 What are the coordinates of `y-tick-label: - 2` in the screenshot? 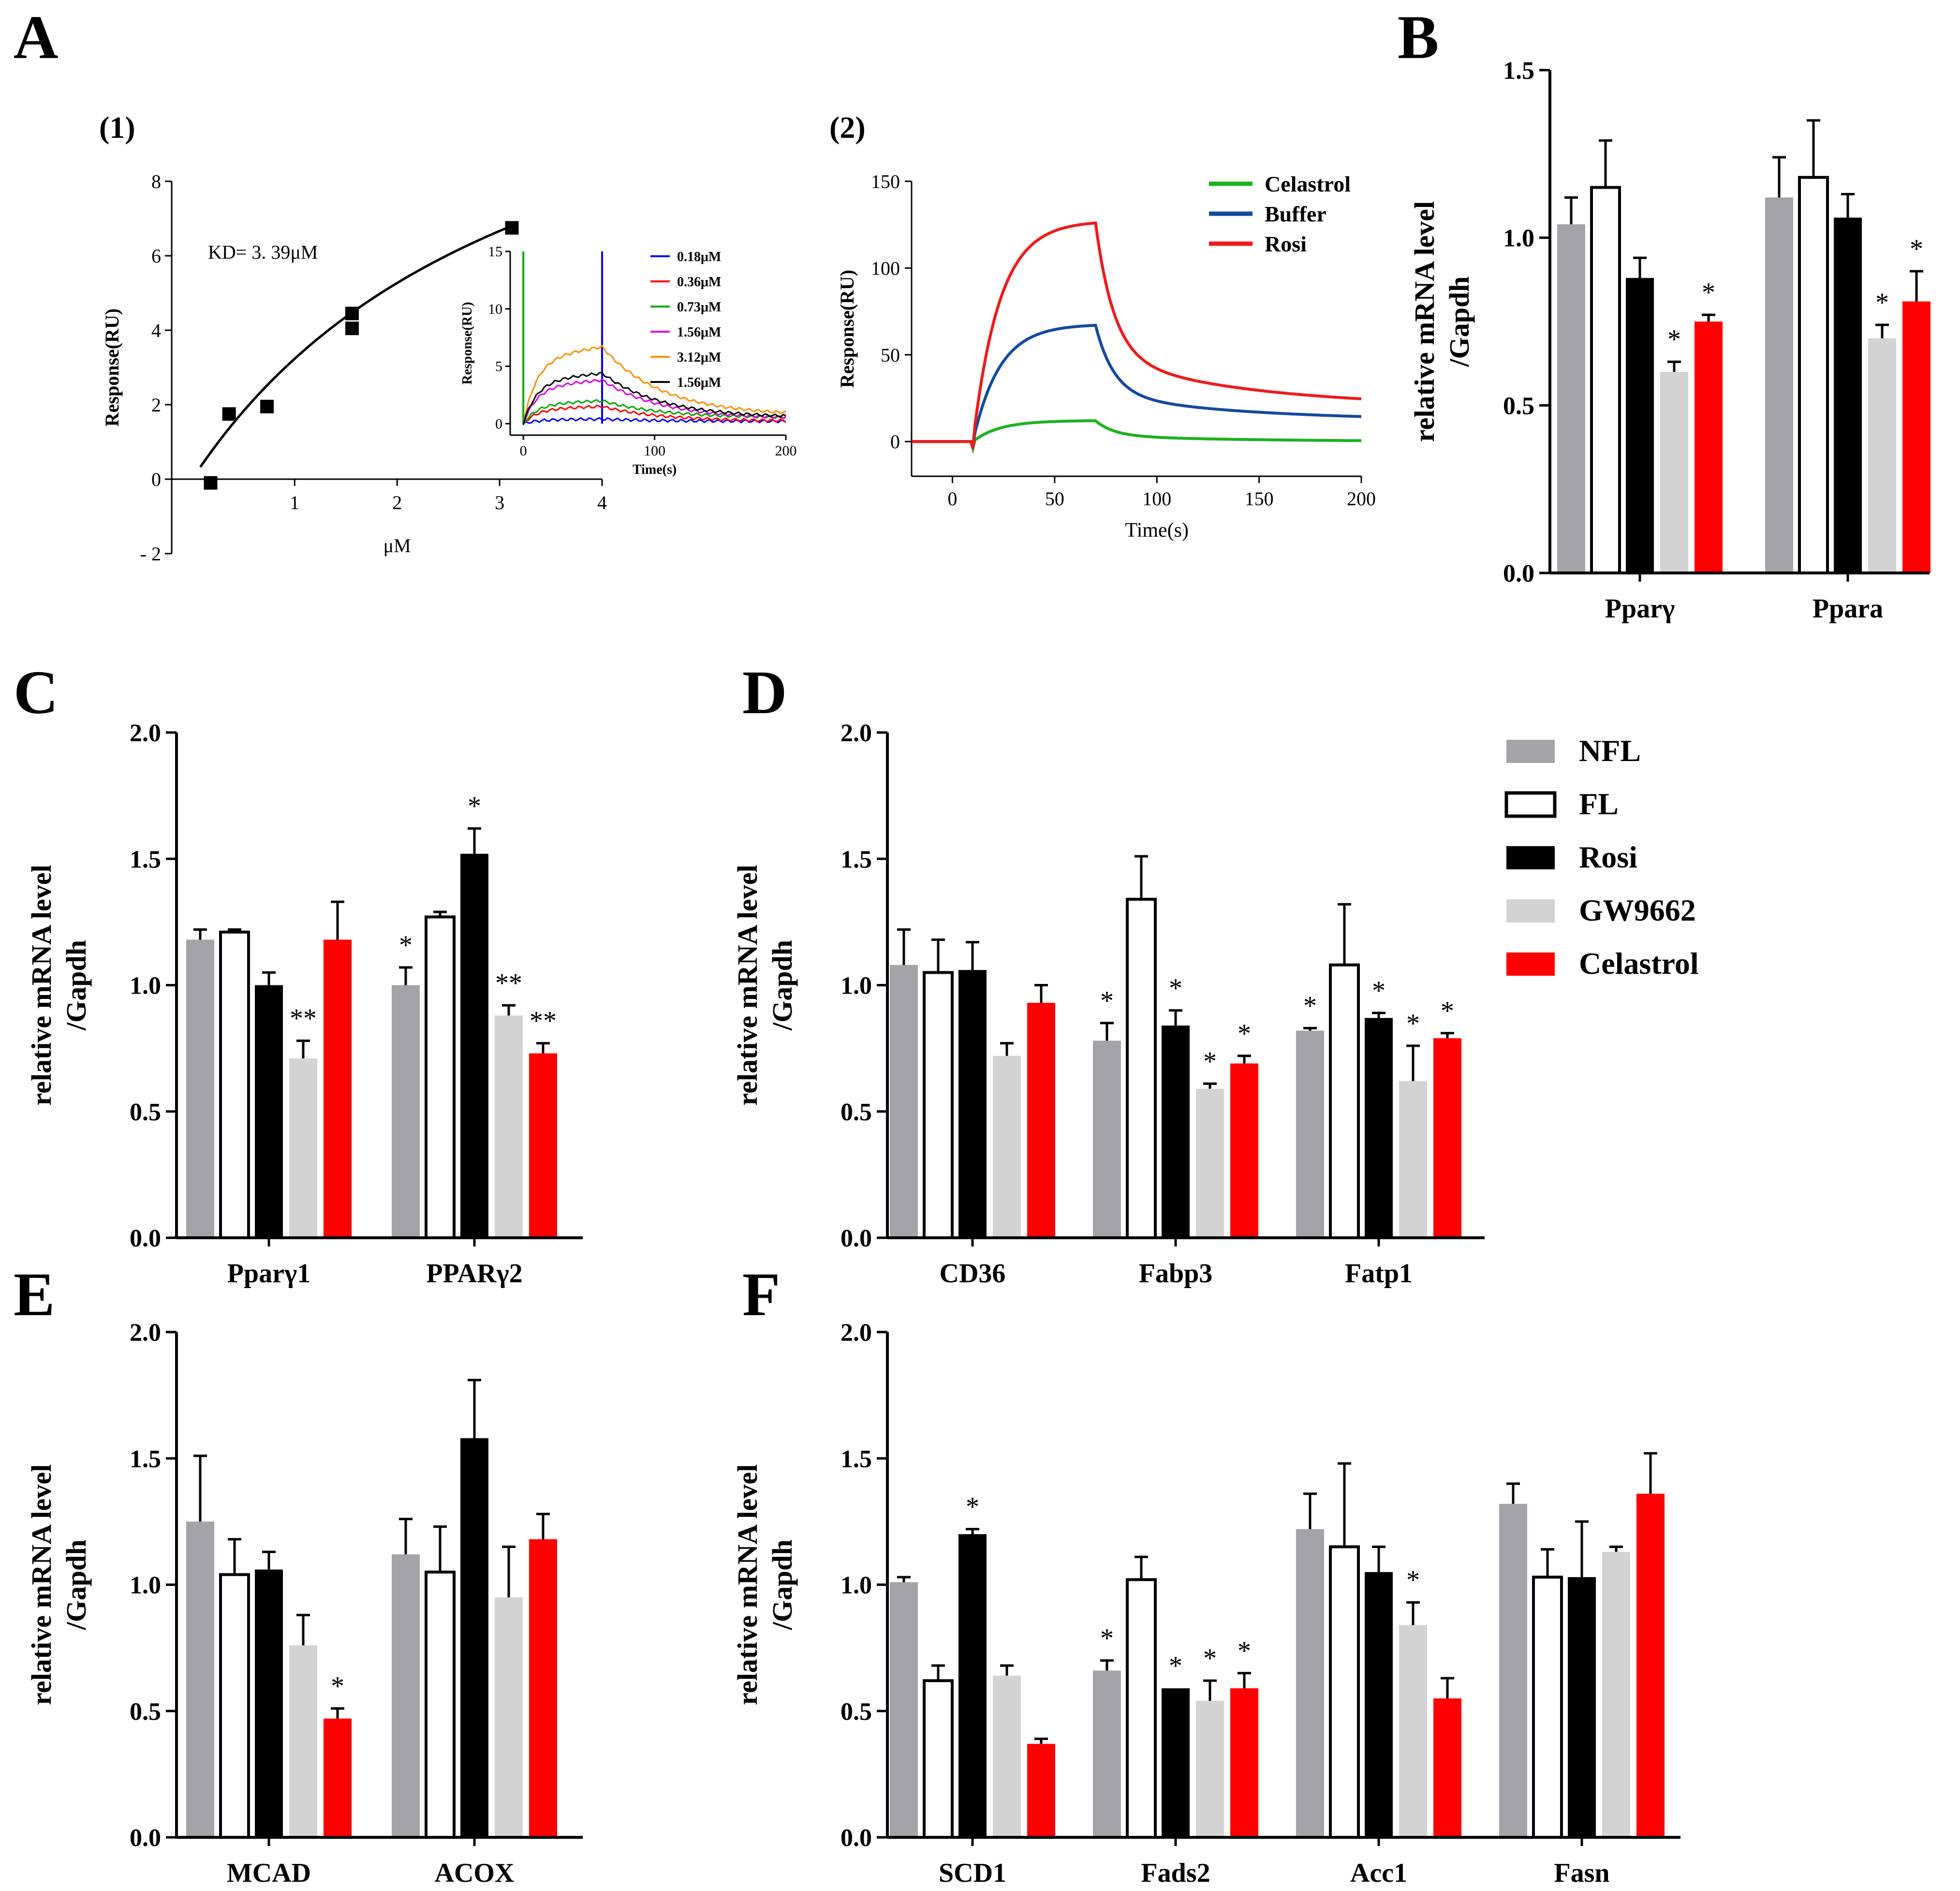 It's located at (151, 554).